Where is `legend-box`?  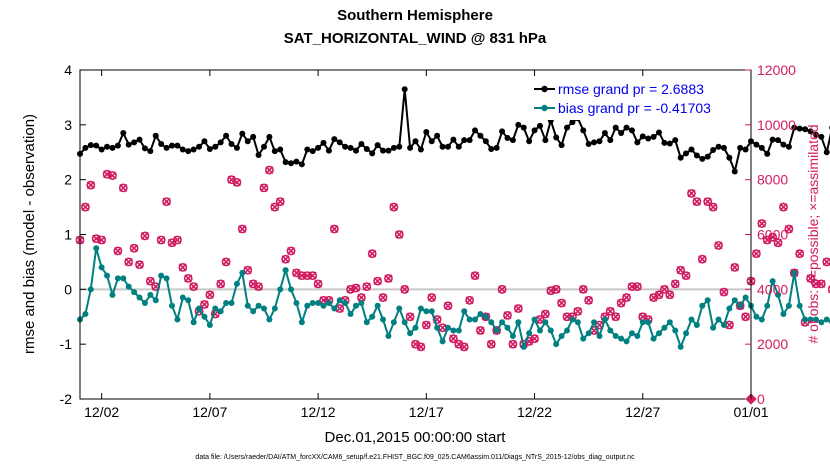
legend-box is located at coordinates (638, 98).